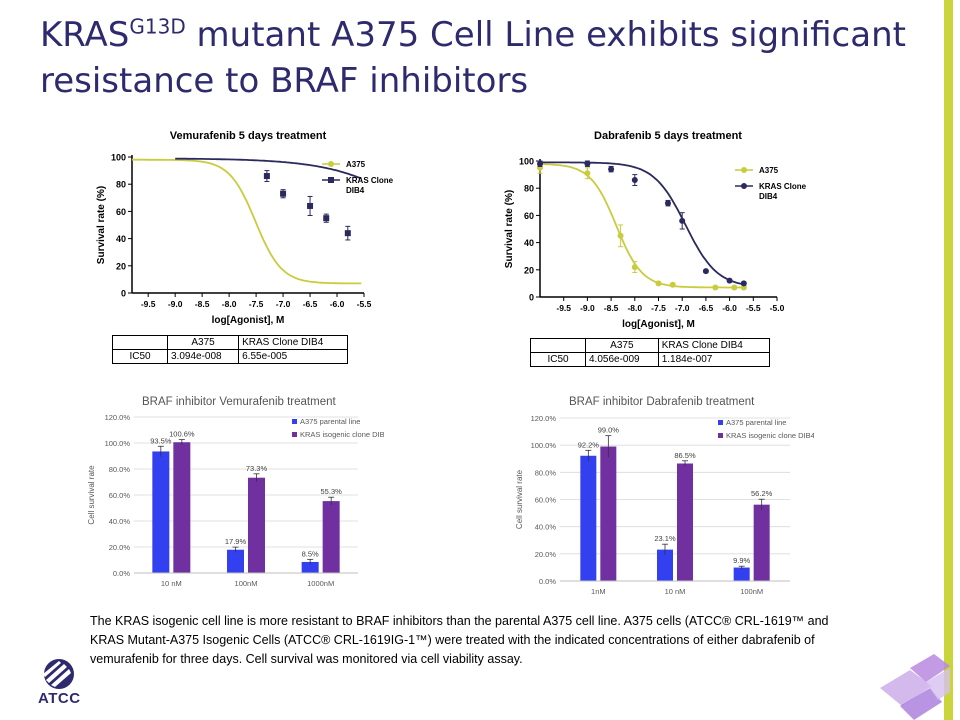 This screenshot has width=960, height=720. What do you see at coordinates (121, 266) in the screenshot?
I see `y-tick-label: 20` at bounding box center [121, 266].